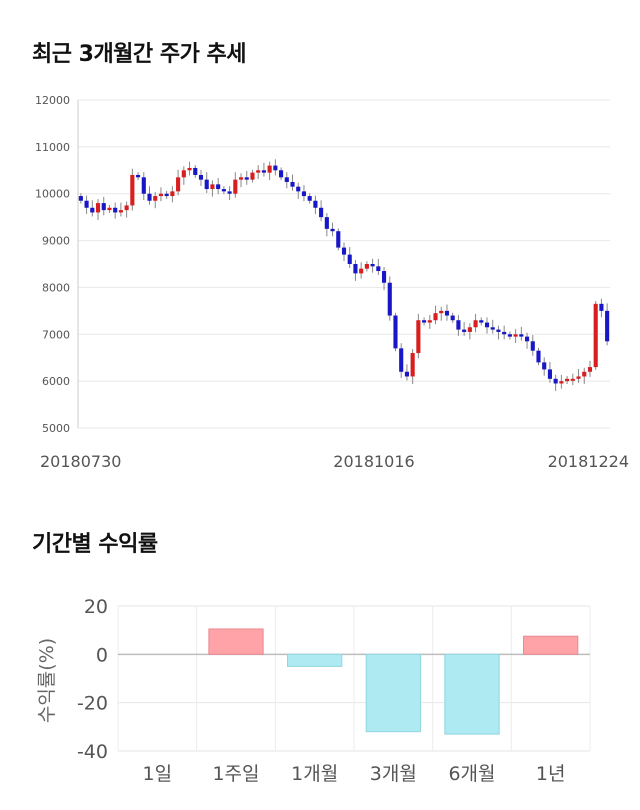 Image resolution: width=640 pixels, height=810 pixels. Describe the element at coordinates (52, 100) in the screenshot. I see `y-tick-label: 12000` at that location.